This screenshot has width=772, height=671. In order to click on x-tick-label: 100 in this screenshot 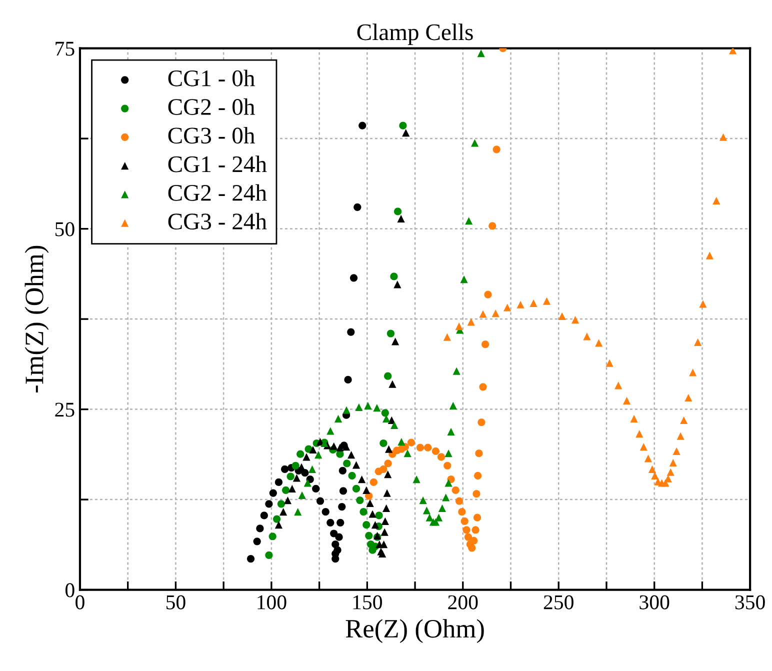, I will do `click(272, 602)`.